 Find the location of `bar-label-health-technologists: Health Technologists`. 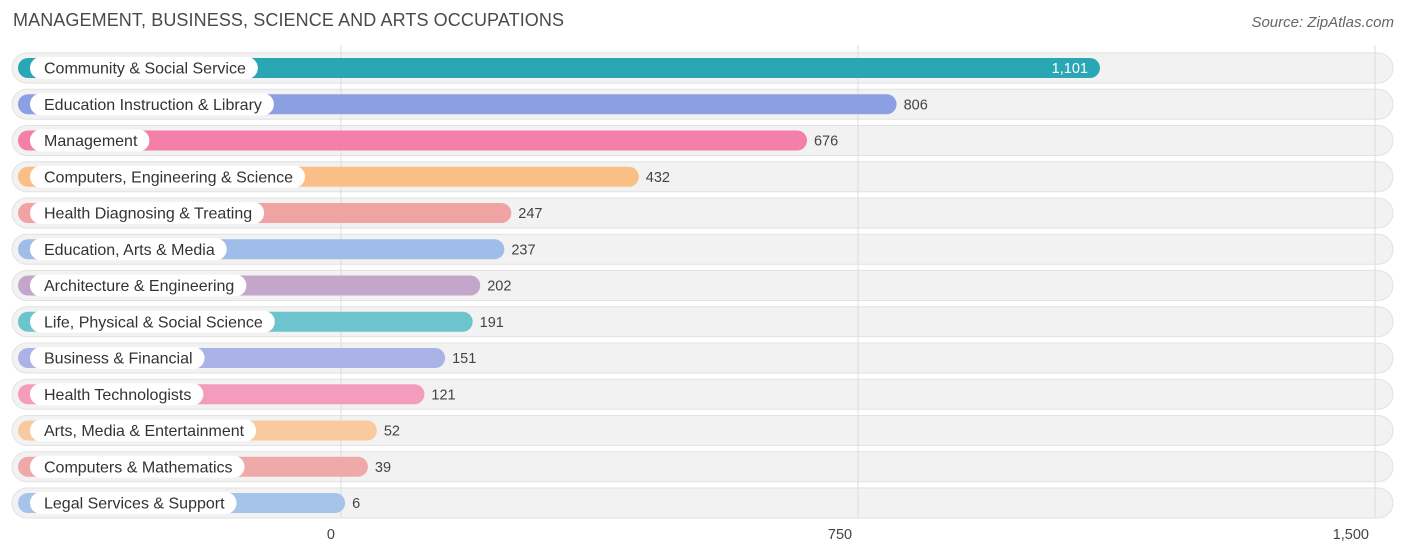

bar-label-health-technologists: Health Technologists is located at coordinates (117, 395).